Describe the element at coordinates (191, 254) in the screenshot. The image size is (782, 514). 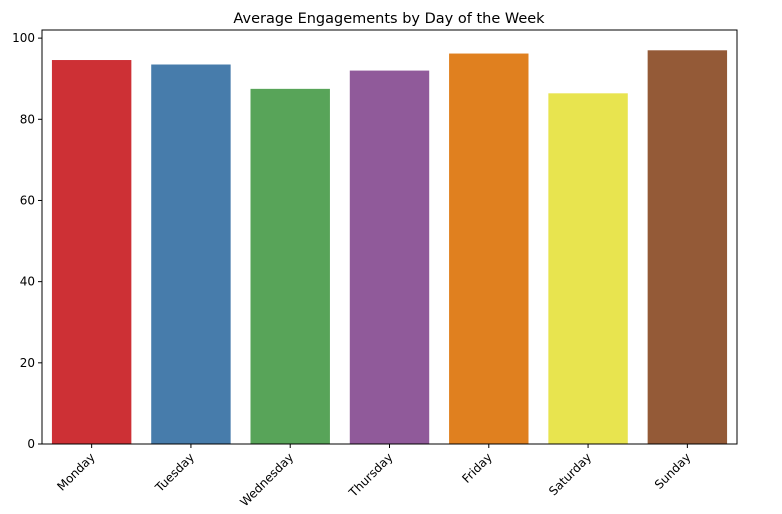
I see `bar-tuesday` at that location.